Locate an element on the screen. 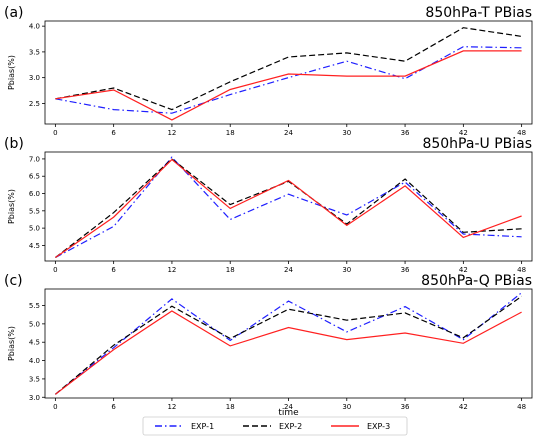  panel-label: (a) is located at coordinates (14, 13).